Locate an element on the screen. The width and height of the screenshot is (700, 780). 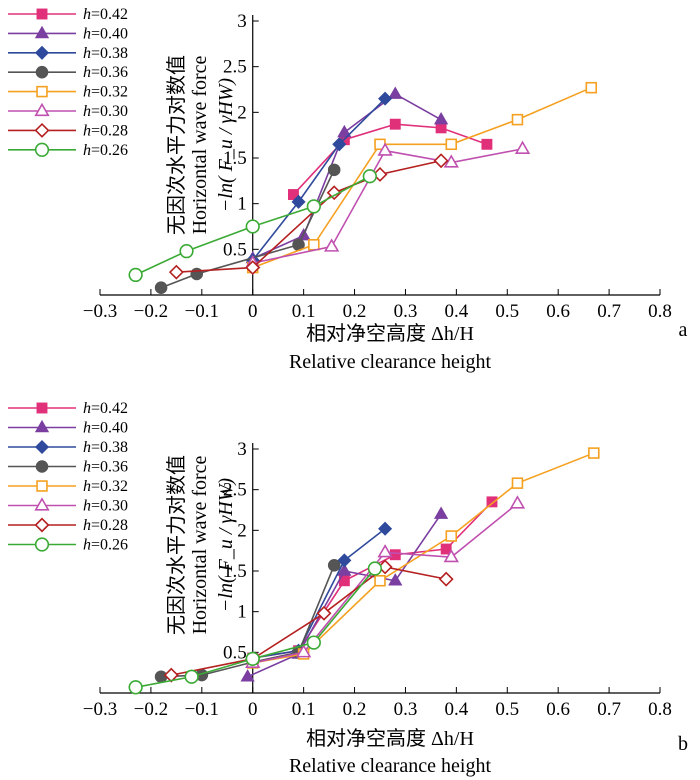
legend-label: h=0.32 is located at coordinates (105, 486).